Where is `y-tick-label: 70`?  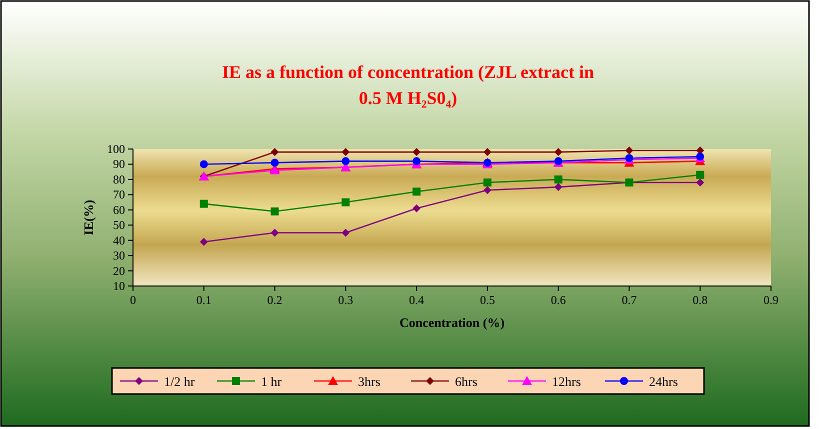 y-tick-label: 70 is located at coordinates (119, 195).